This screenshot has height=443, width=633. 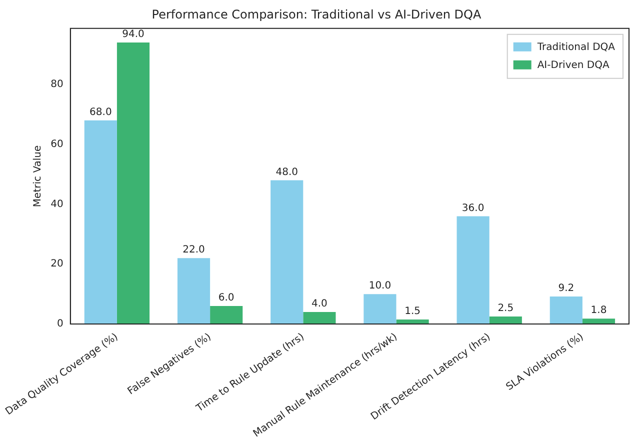 What do you see at coordinates (57, 264) in the screenshot?
I see `y-tick-label: 20` at bounding box center [57, 264].